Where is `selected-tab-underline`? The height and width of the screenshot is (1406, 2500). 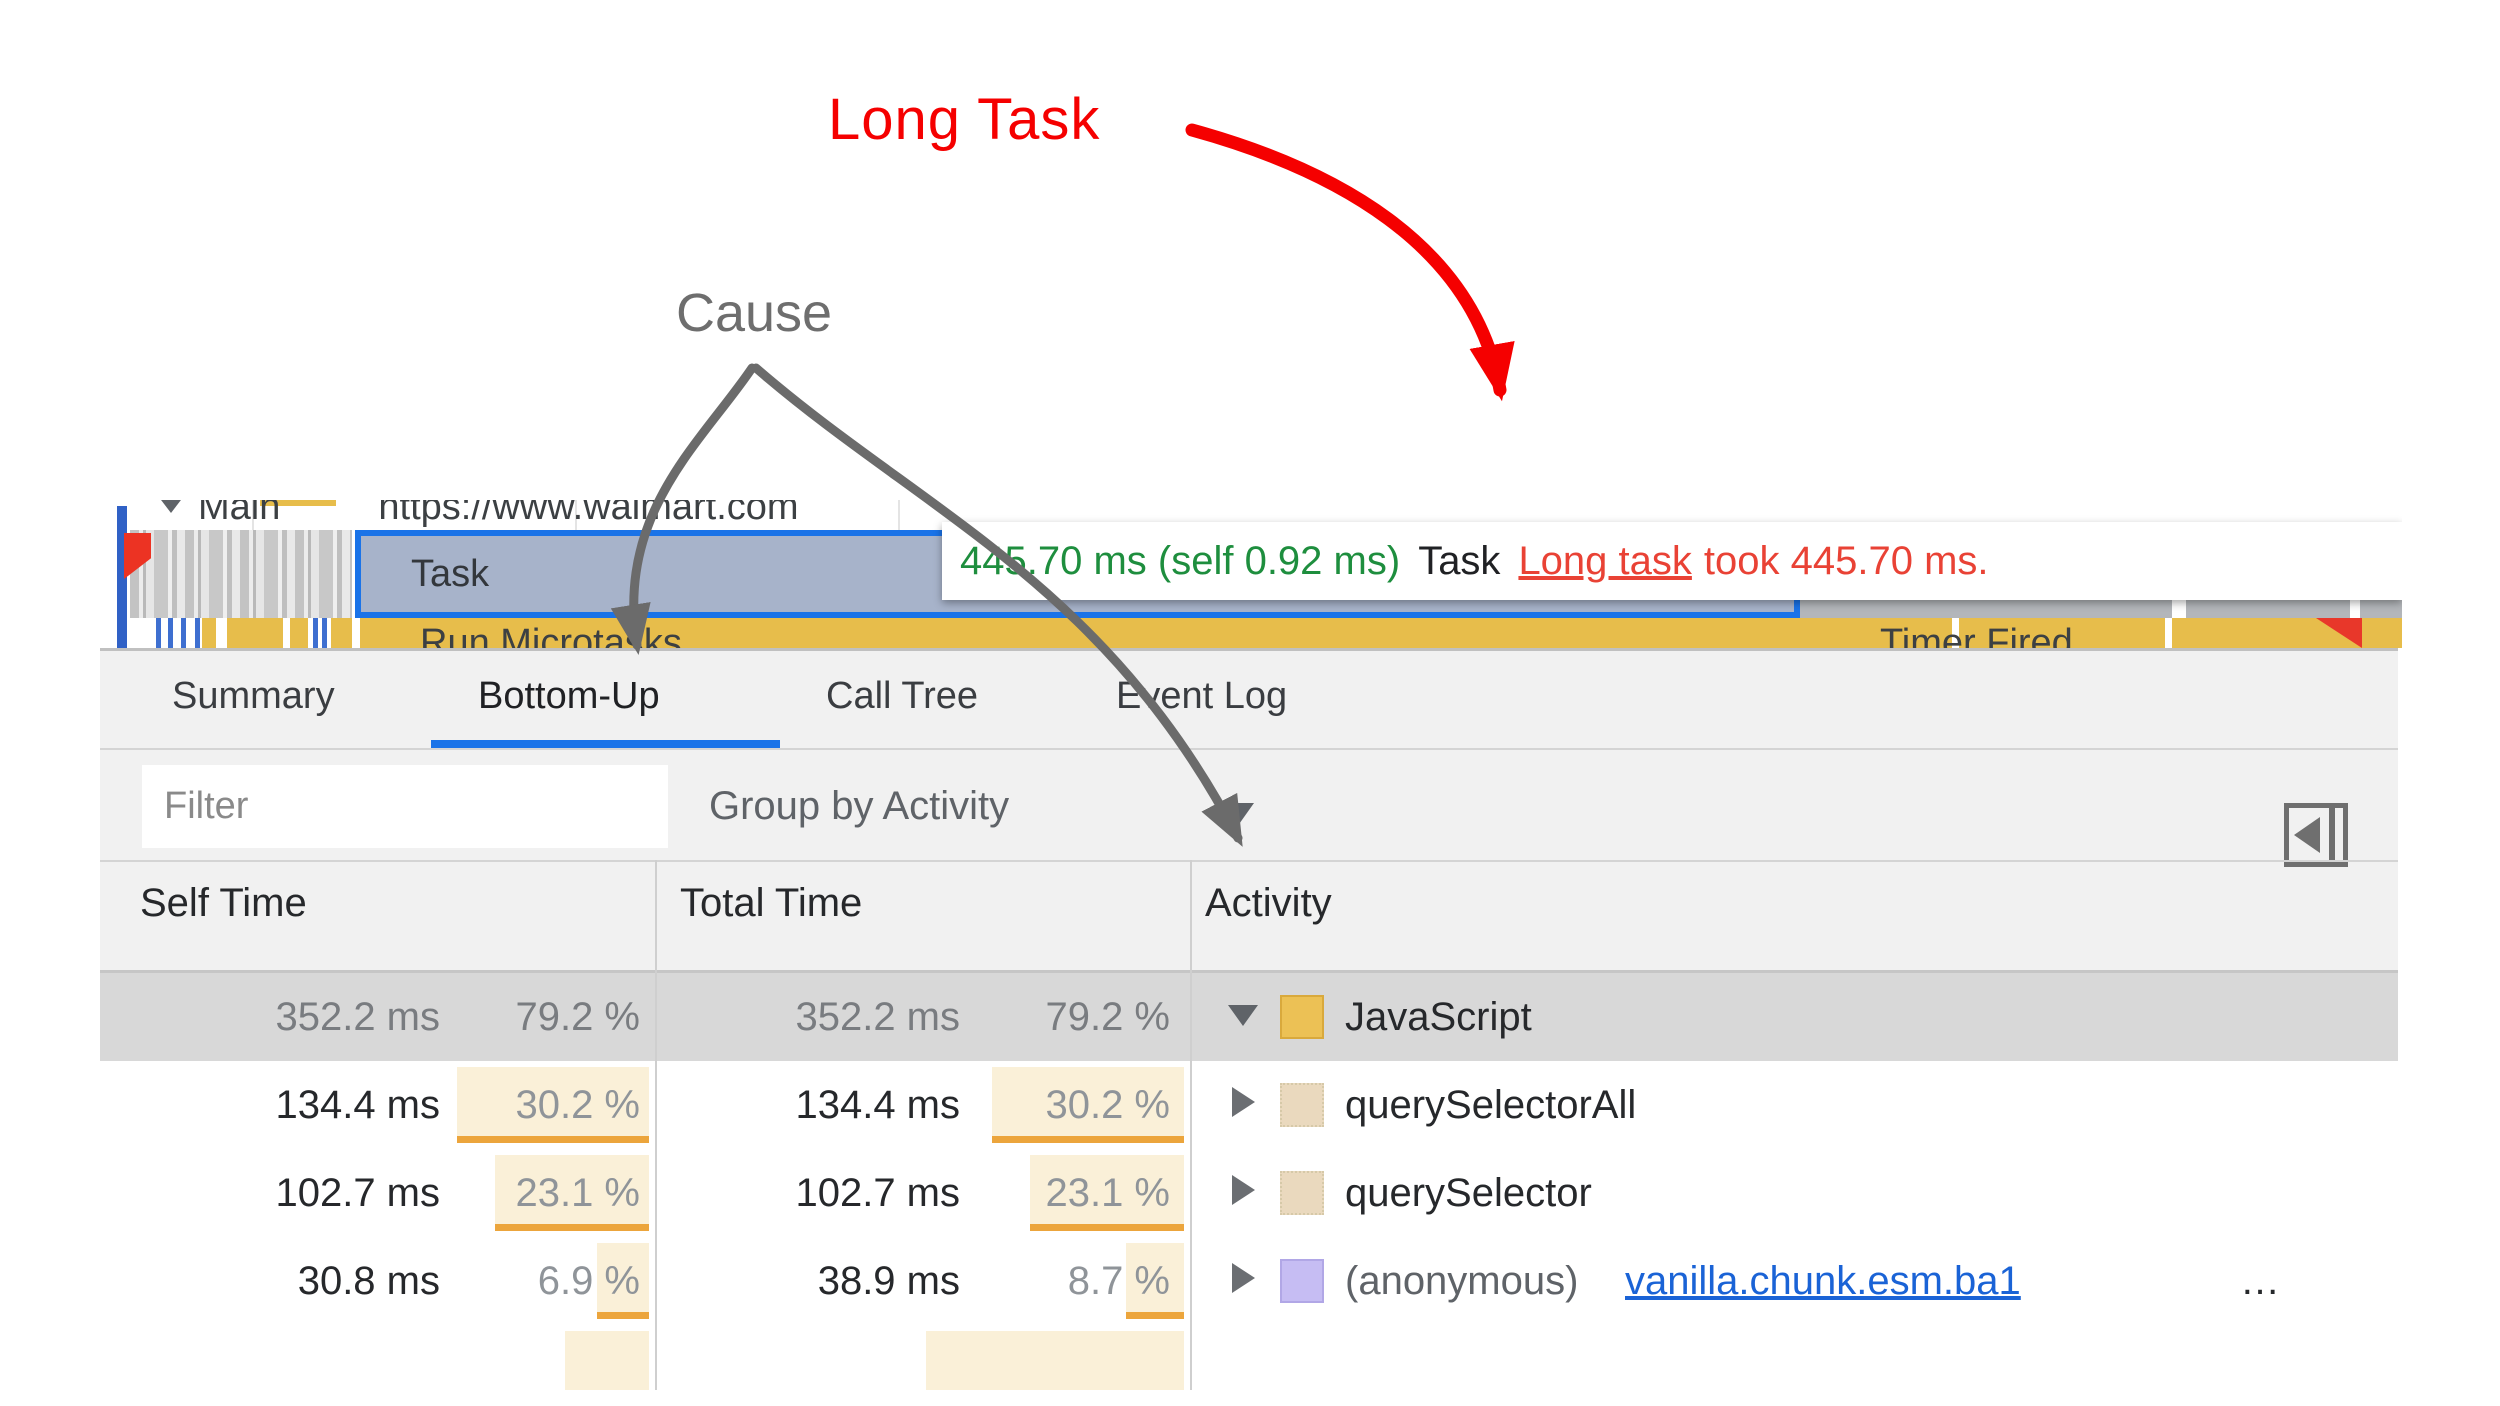
selected-tab-underline is located at coordinates (605, 744).